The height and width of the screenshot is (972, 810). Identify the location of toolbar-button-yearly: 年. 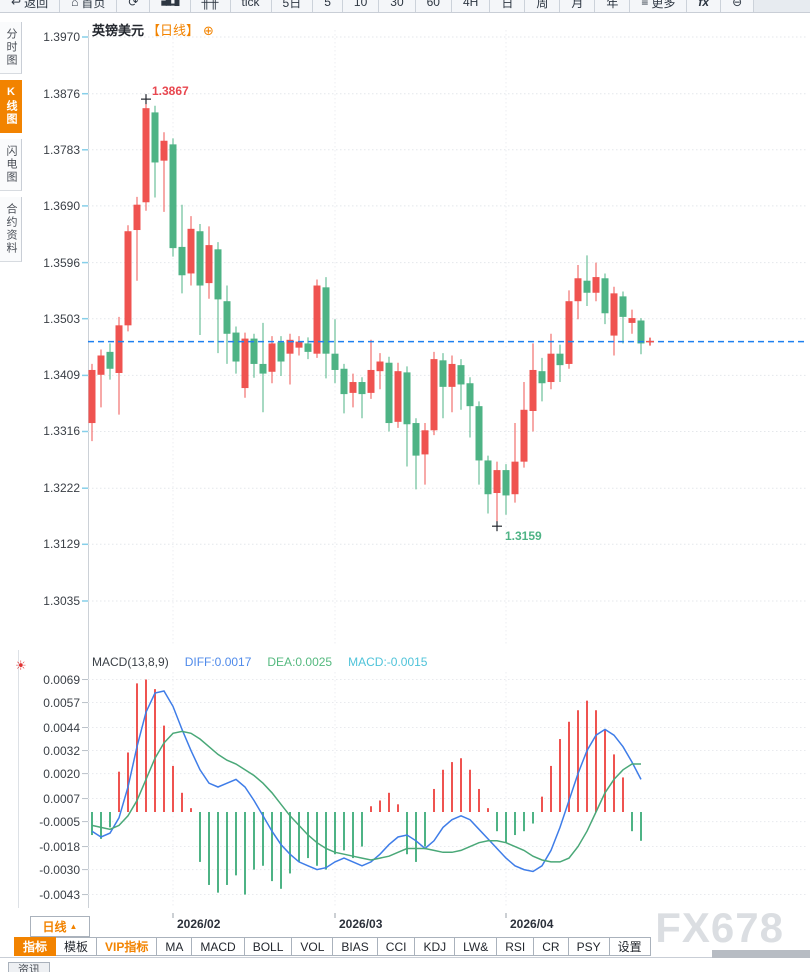
(613, 6).